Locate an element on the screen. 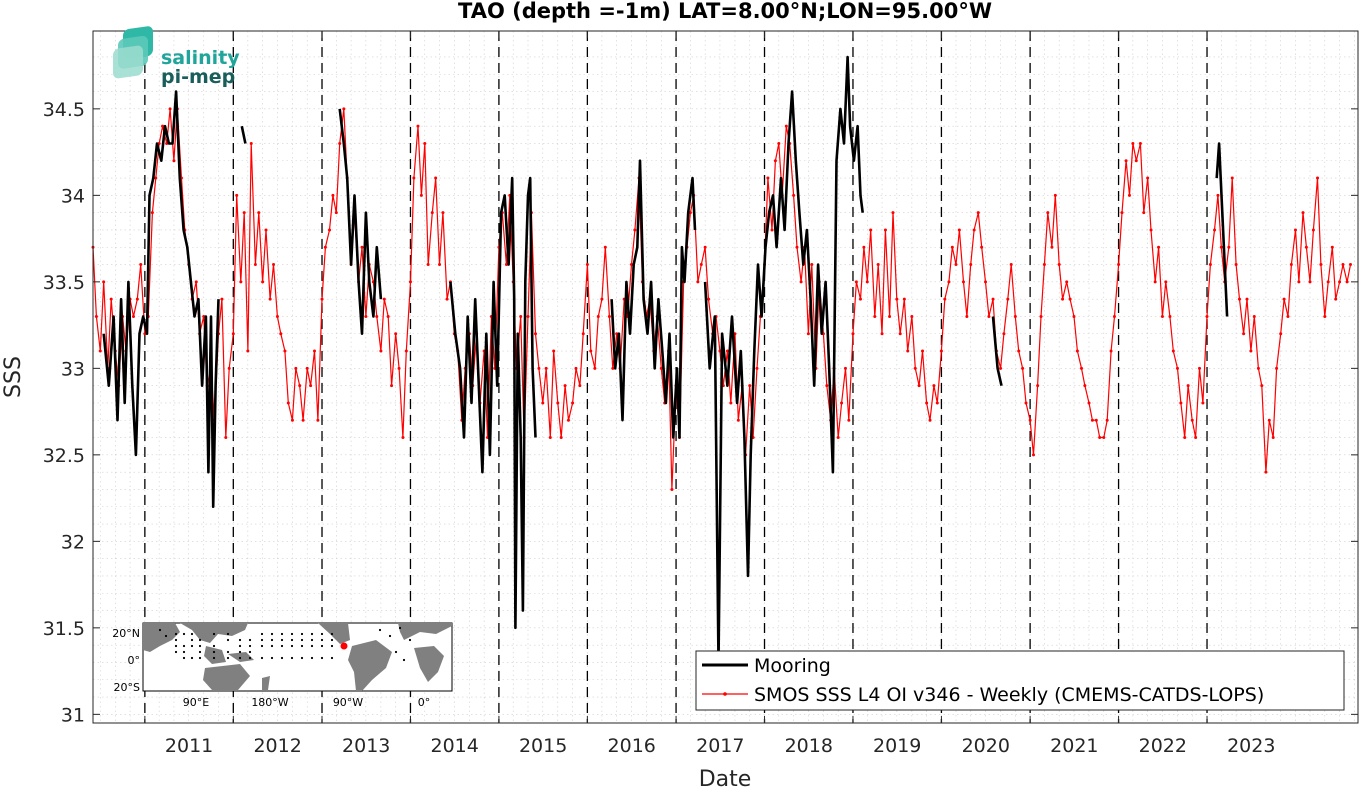  inset-lon-0: 0° is located at coordinates (424, 702).